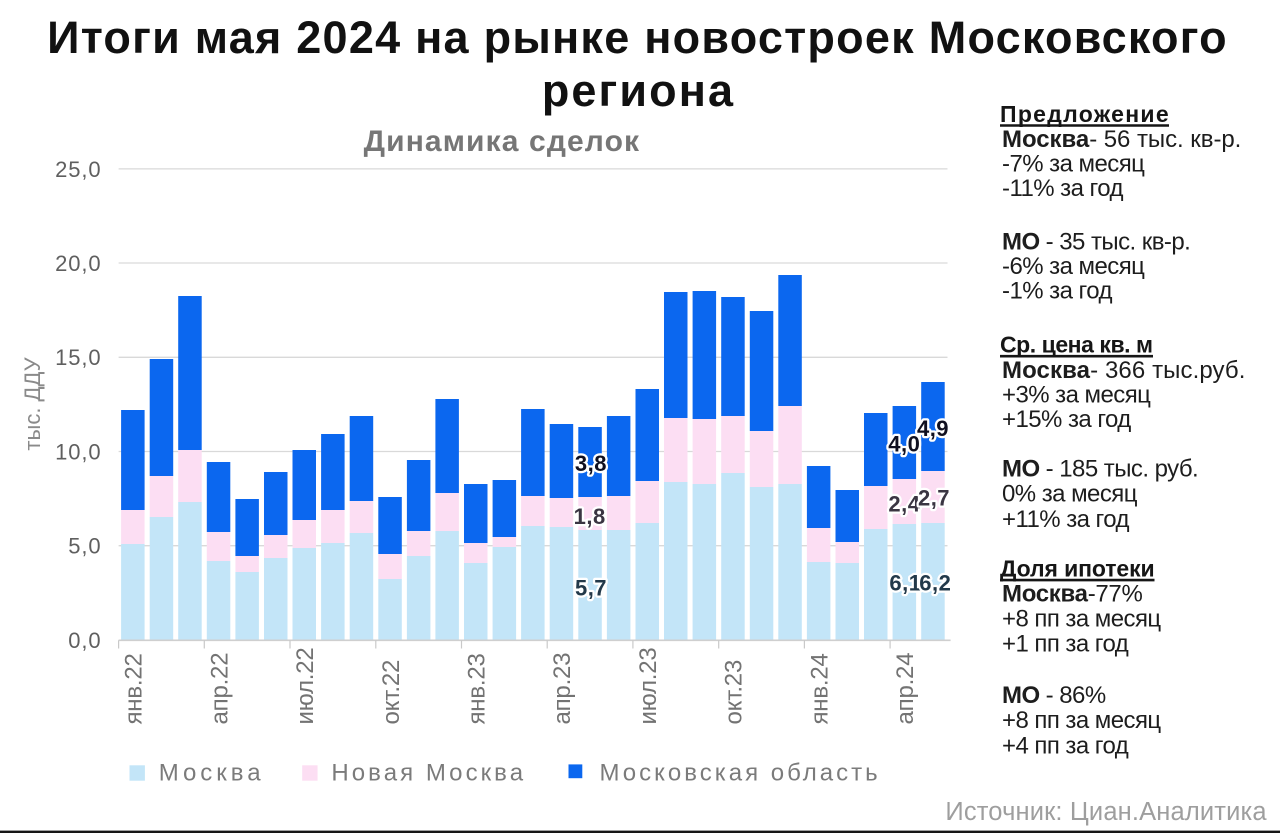 This screenshot has width=1280, height=833. Describe the element at coordinates (935, 583) in the screenshot. I see `svg-text: 6,2` at that location.